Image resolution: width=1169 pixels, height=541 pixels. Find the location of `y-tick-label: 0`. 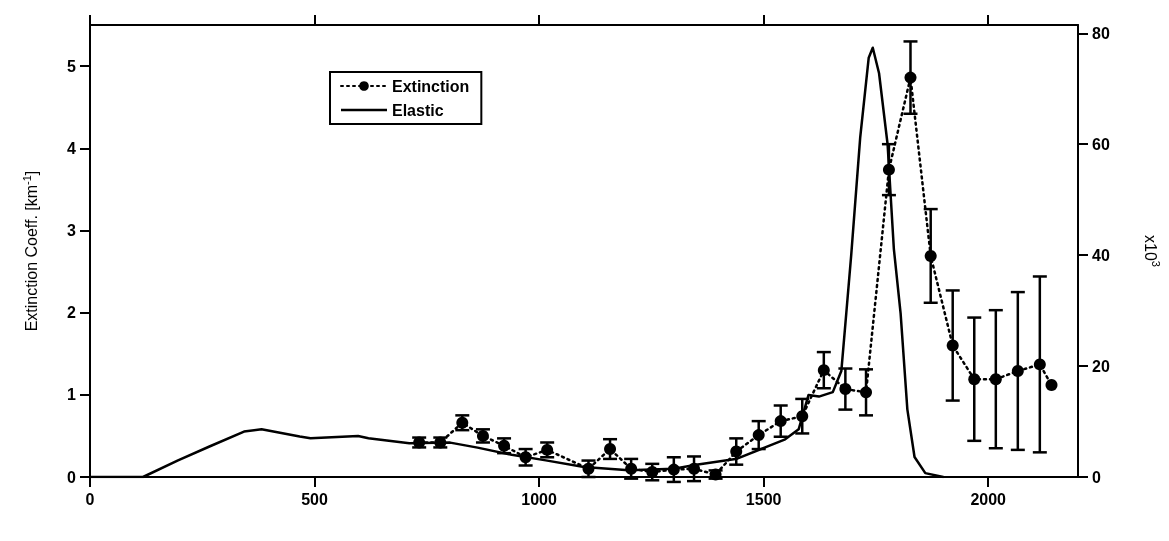

y-tick-label: 0 is located at coordinates (72, 477).